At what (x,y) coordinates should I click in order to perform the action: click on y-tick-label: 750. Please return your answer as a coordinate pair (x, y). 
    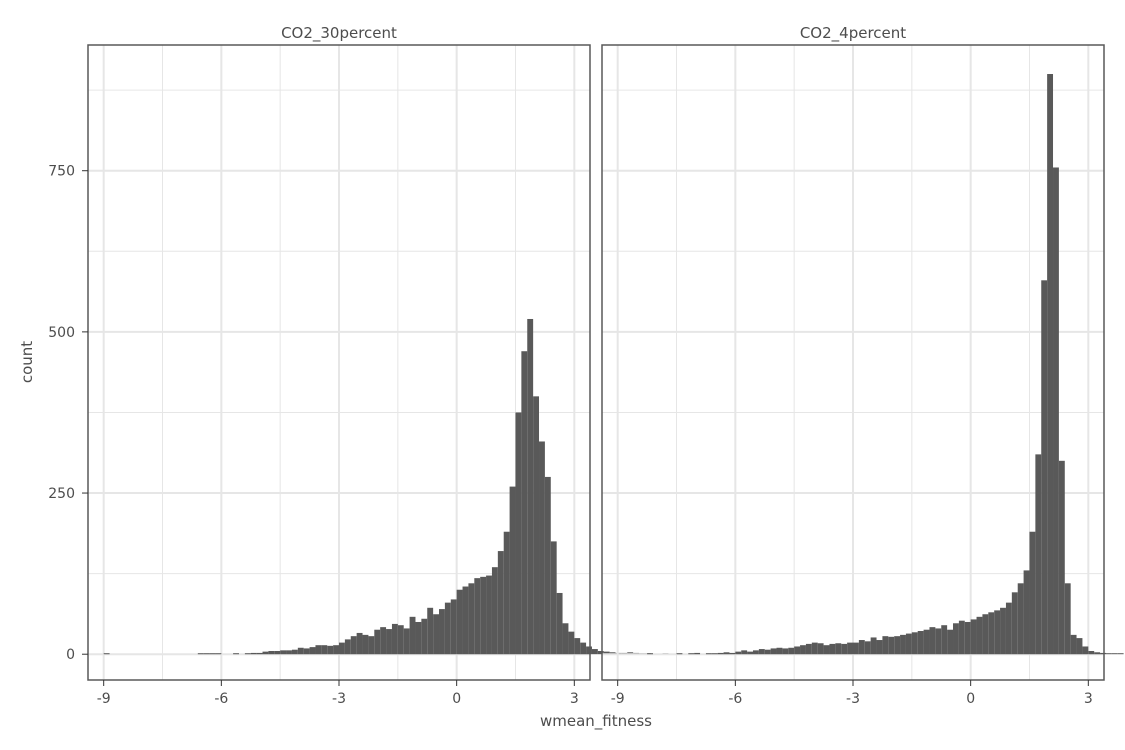
    Looking at the image, I should click on (61, 172).